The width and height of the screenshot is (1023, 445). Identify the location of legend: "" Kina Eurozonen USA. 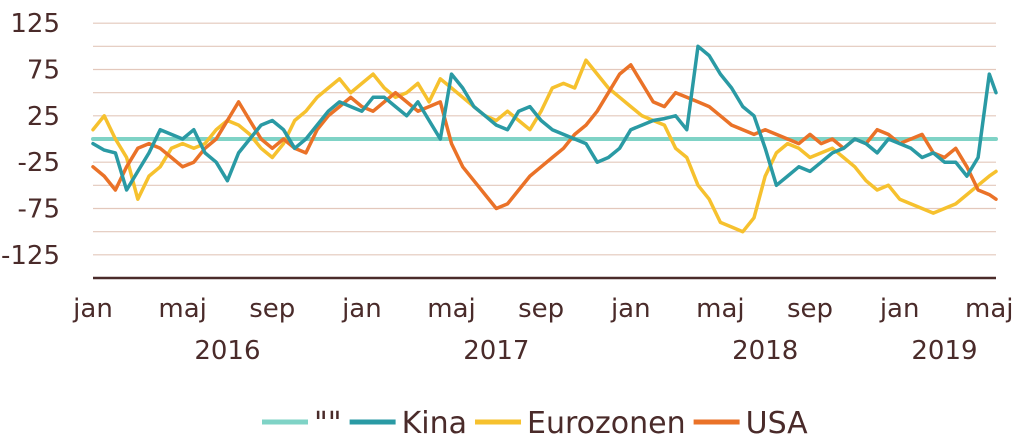
(535, 423).